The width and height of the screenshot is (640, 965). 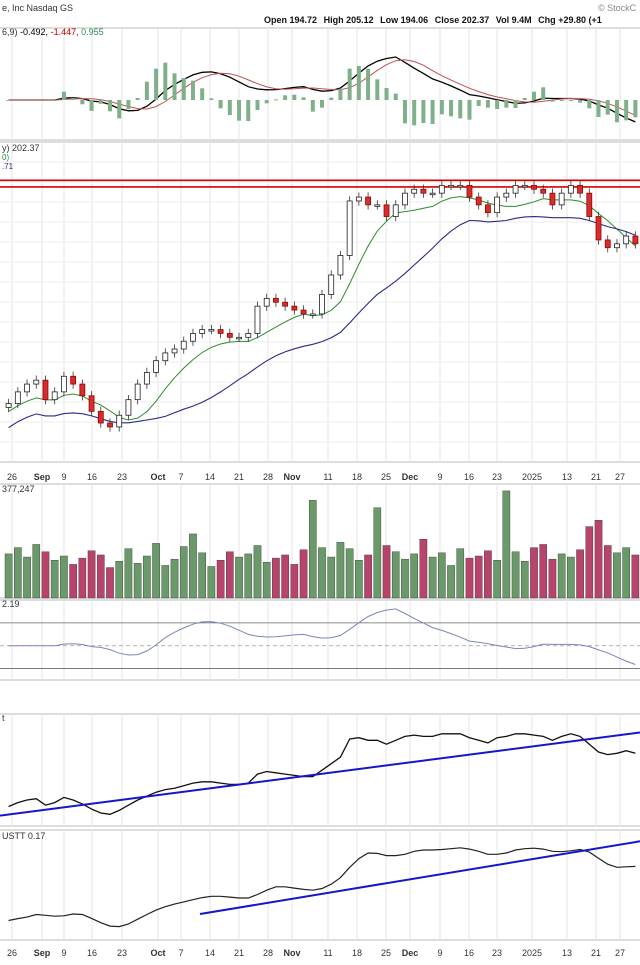 What do you see at coordinates (23, 836) in the screenshot?
I see `pane5-legend: USTT 0.17` at bounding box center [23, 836].